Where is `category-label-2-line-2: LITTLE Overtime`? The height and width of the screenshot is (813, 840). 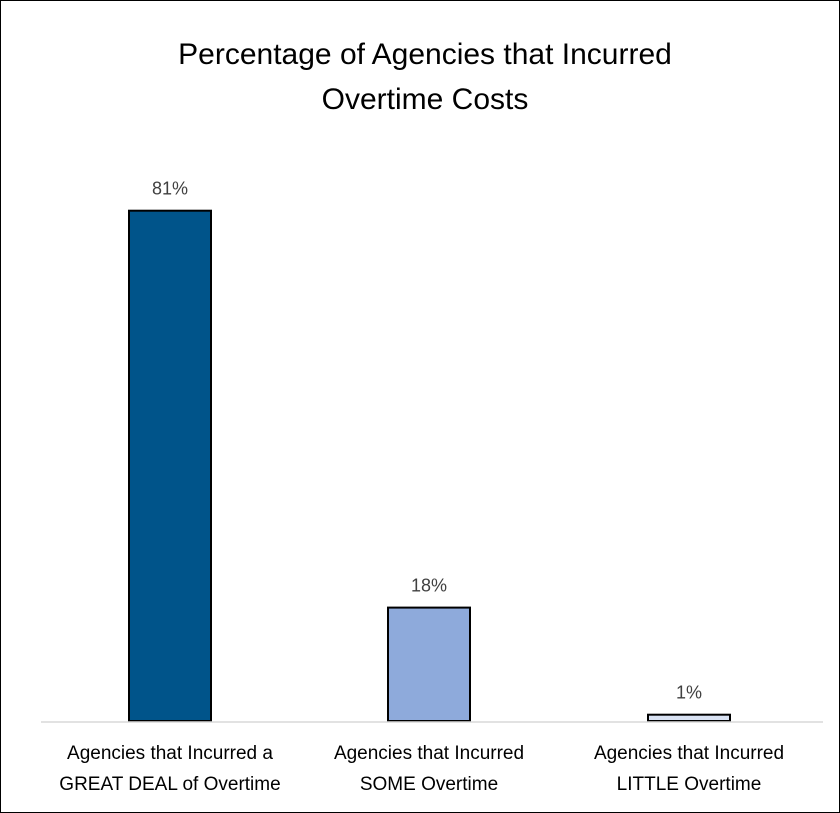 category-label-2-line-2: LITTLE Overtime is located at coordinates (689, 784).